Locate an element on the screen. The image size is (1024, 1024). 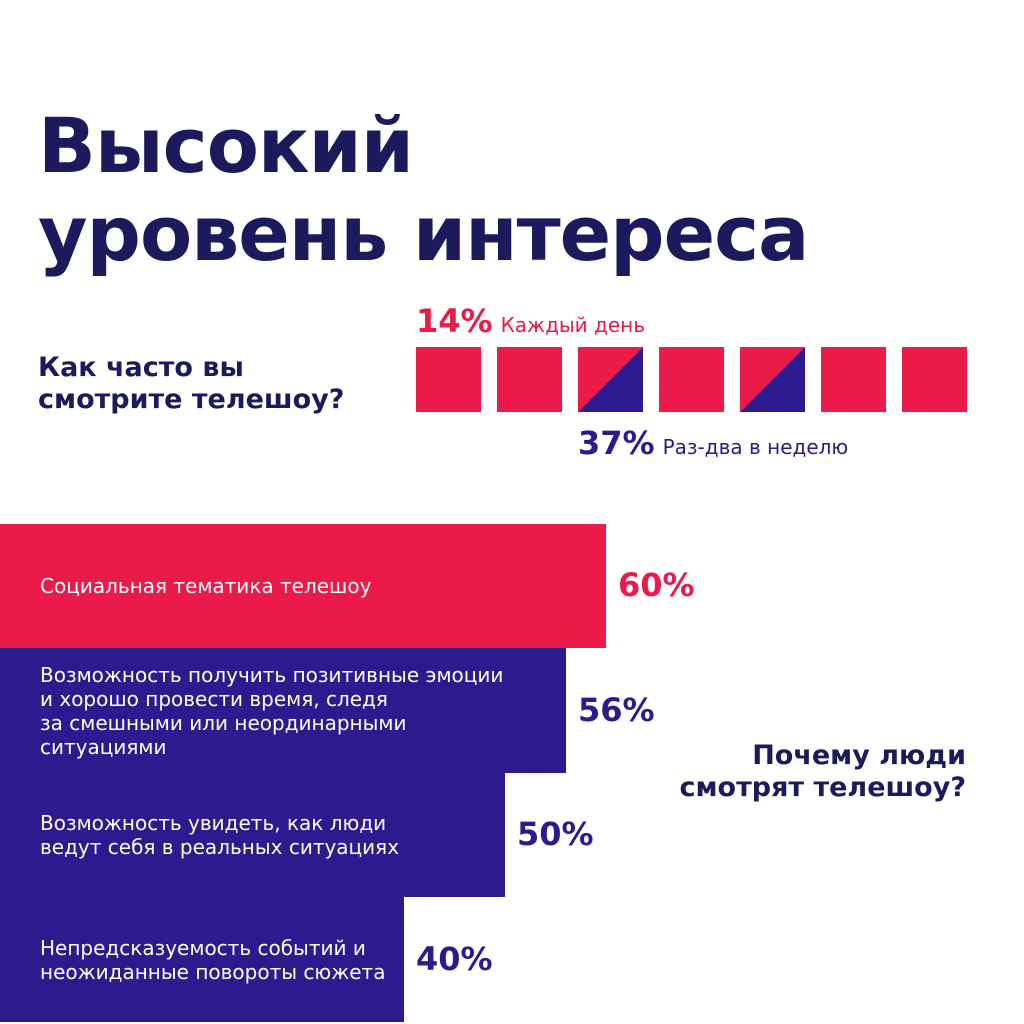
weekly-label: 37% Раз-два в неделю is located at coordinates (713, 443).